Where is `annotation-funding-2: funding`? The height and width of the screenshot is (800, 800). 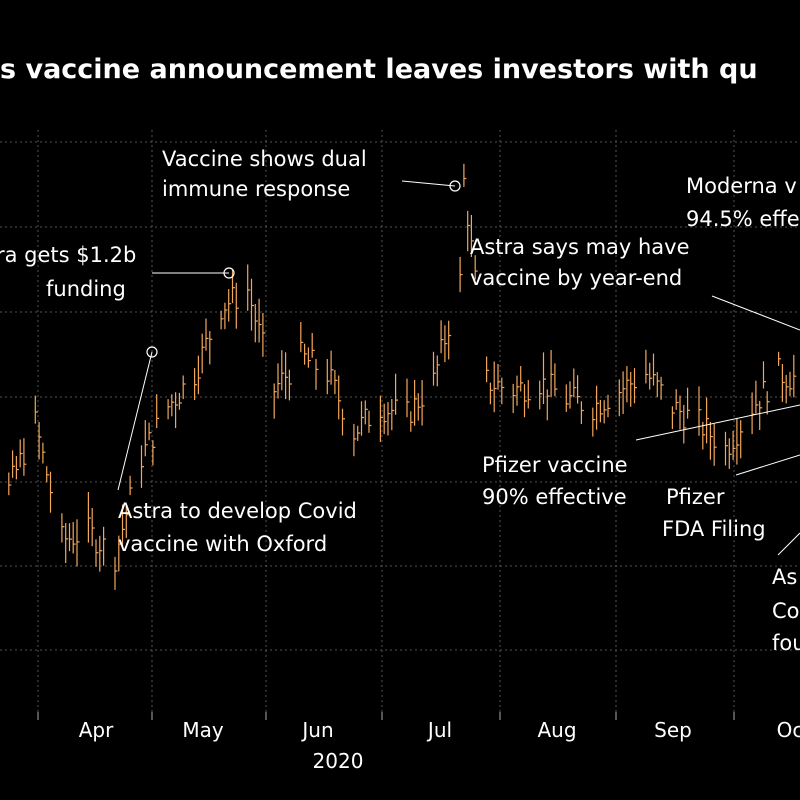 annotation-funding-2: funding is located at coordinates (86, 289).